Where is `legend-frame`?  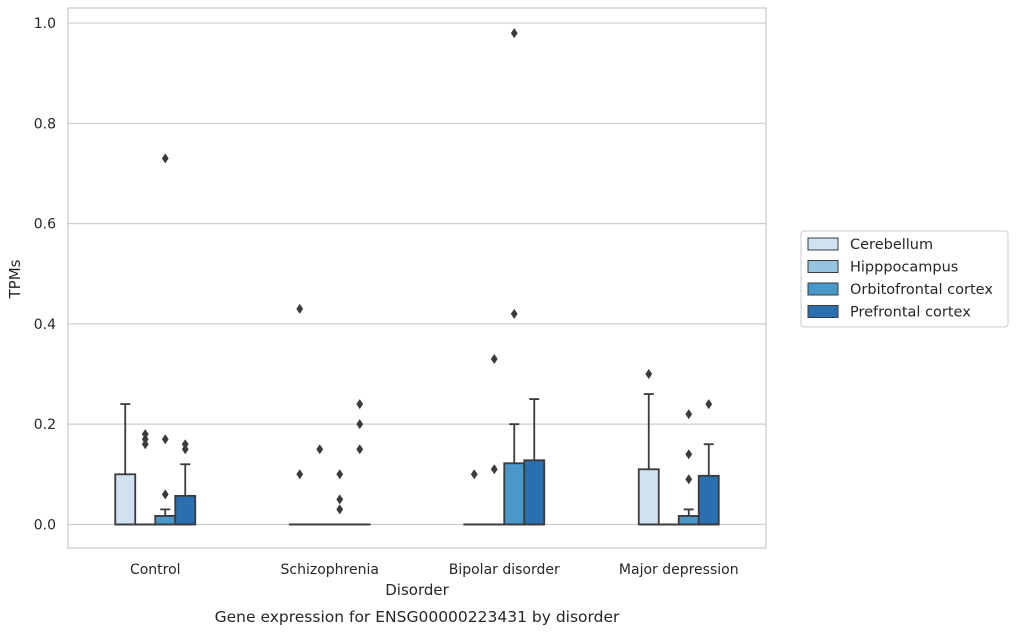 legend-frame is located at coordinates (904, 279).